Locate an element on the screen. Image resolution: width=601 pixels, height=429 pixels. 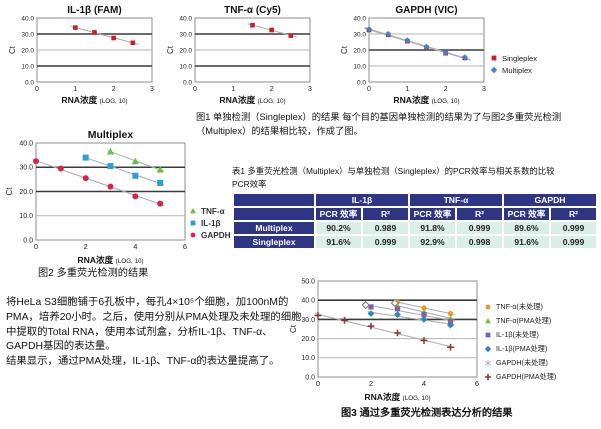
legend-item: Singleplex is located at coordinates (513, 58).